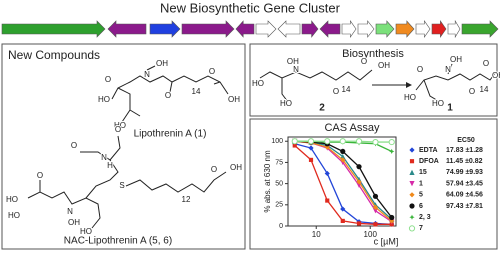 This screenshot has width=500, height=256. Describe the element at coordinates (464, 183) in the screenshot. I see `legend-ec50: 57.94 ±3.45` at that location.